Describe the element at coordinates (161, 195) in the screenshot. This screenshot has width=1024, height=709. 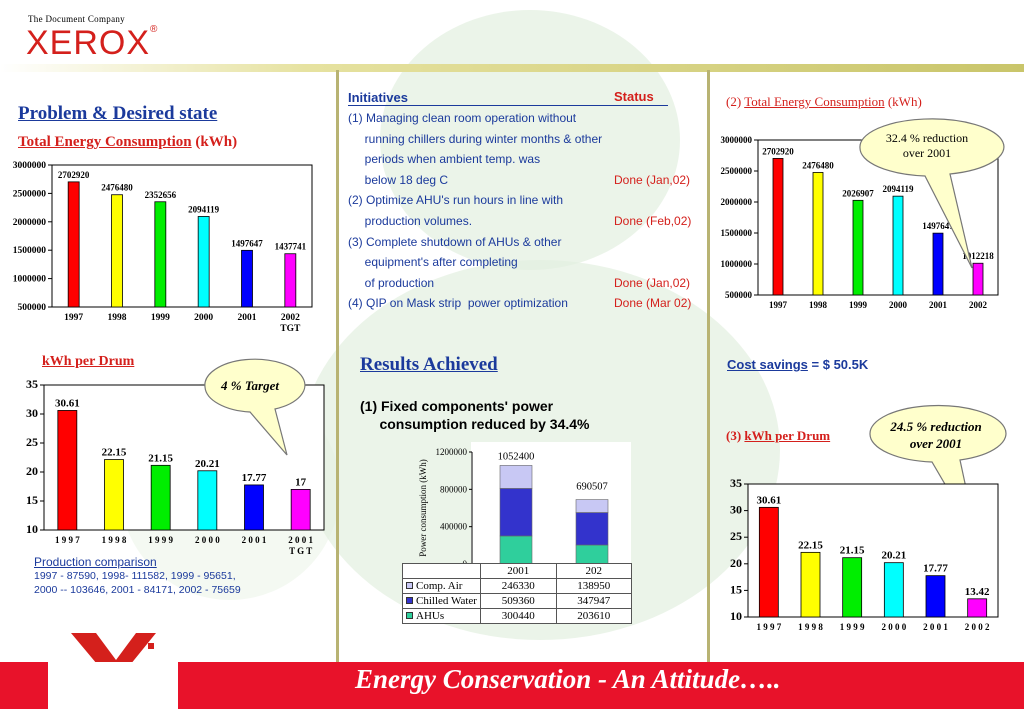
I see `left-energy-value-label-2: 2352656` at that location.